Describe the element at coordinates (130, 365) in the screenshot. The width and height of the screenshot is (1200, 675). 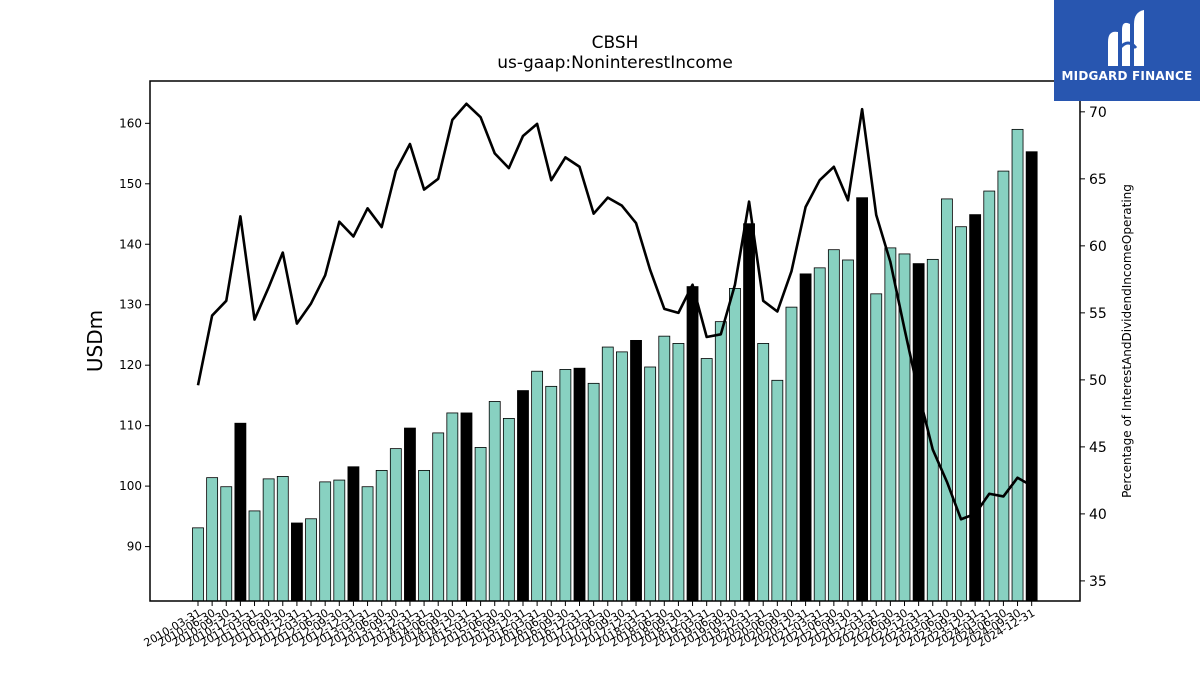
I see `y-tick-label: 120` at that location.